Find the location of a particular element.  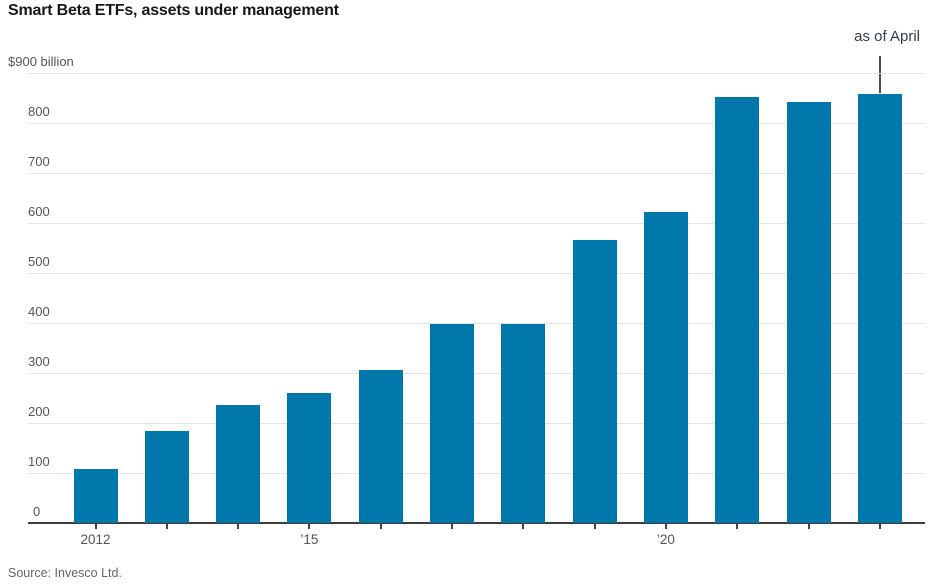

y-tick-label-900: $900 billion is located at coordinates (41, 61).